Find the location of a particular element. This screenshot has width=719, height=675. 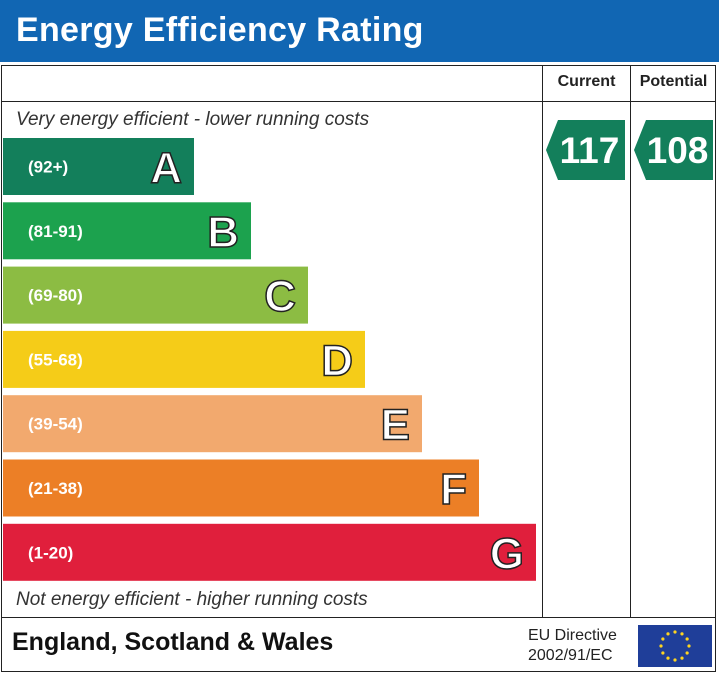

region-label: England, Scotland & Wales is located at coordinates (173, 642).